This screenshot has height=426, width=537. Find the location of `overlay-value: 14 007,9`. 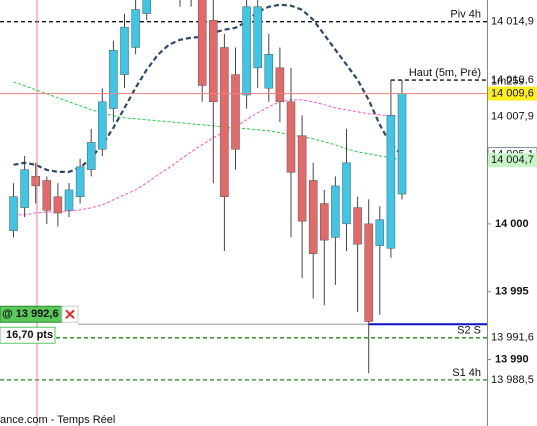

overlay-value: 14 007,9 is located at coordinates (512, 117).